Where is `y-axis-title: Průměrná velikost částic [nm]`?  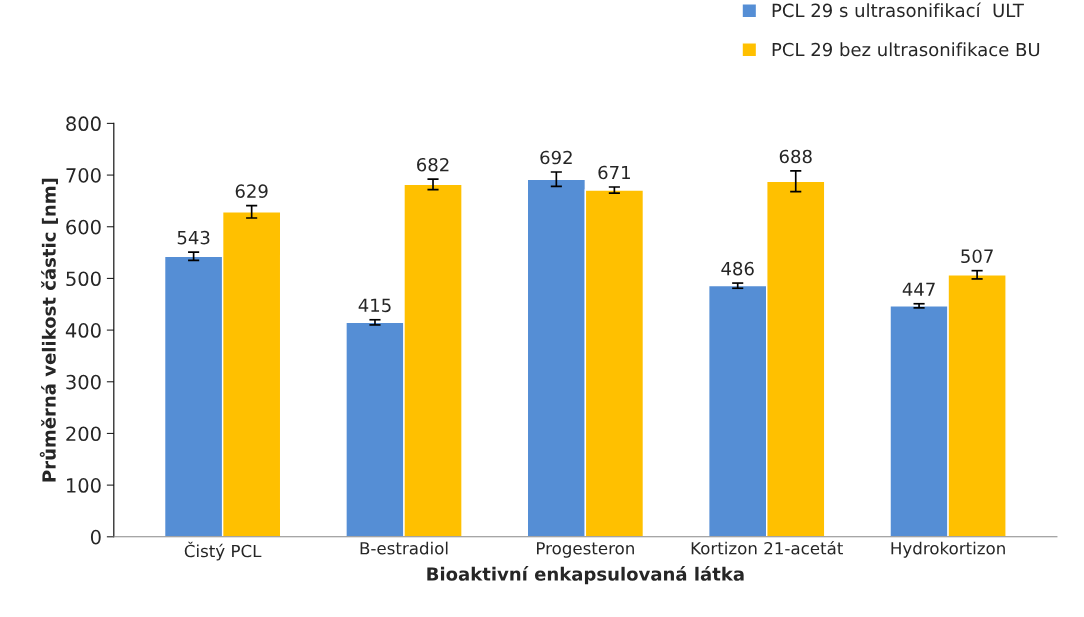
y-axis-title: Průměrná velikost částic [nm] is located at coordinates (48, 330).